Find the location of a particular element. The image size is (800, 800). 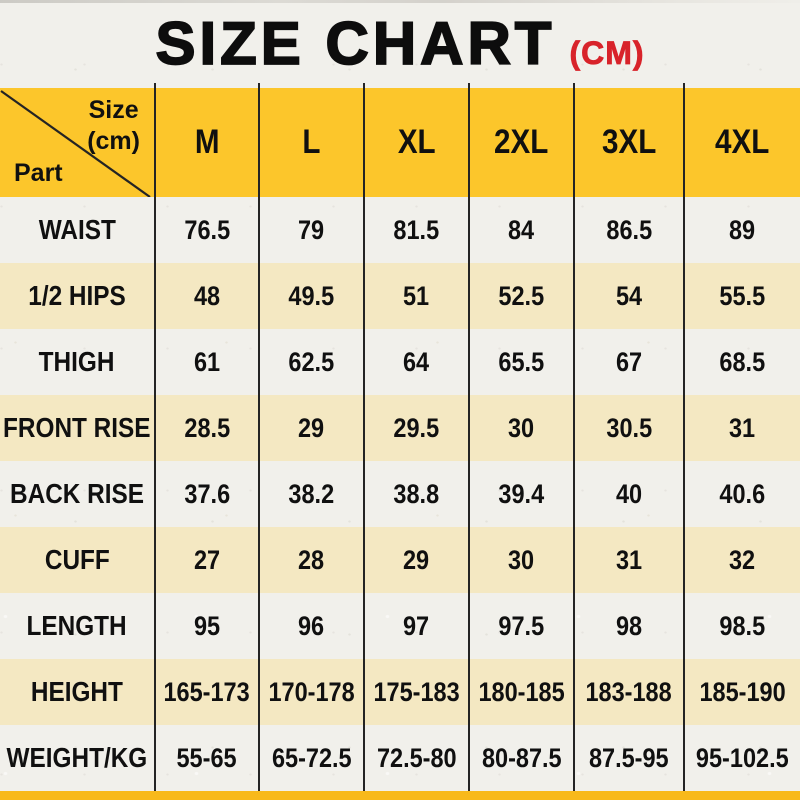

row-label: CUFF is located at coordinates (77, 560).